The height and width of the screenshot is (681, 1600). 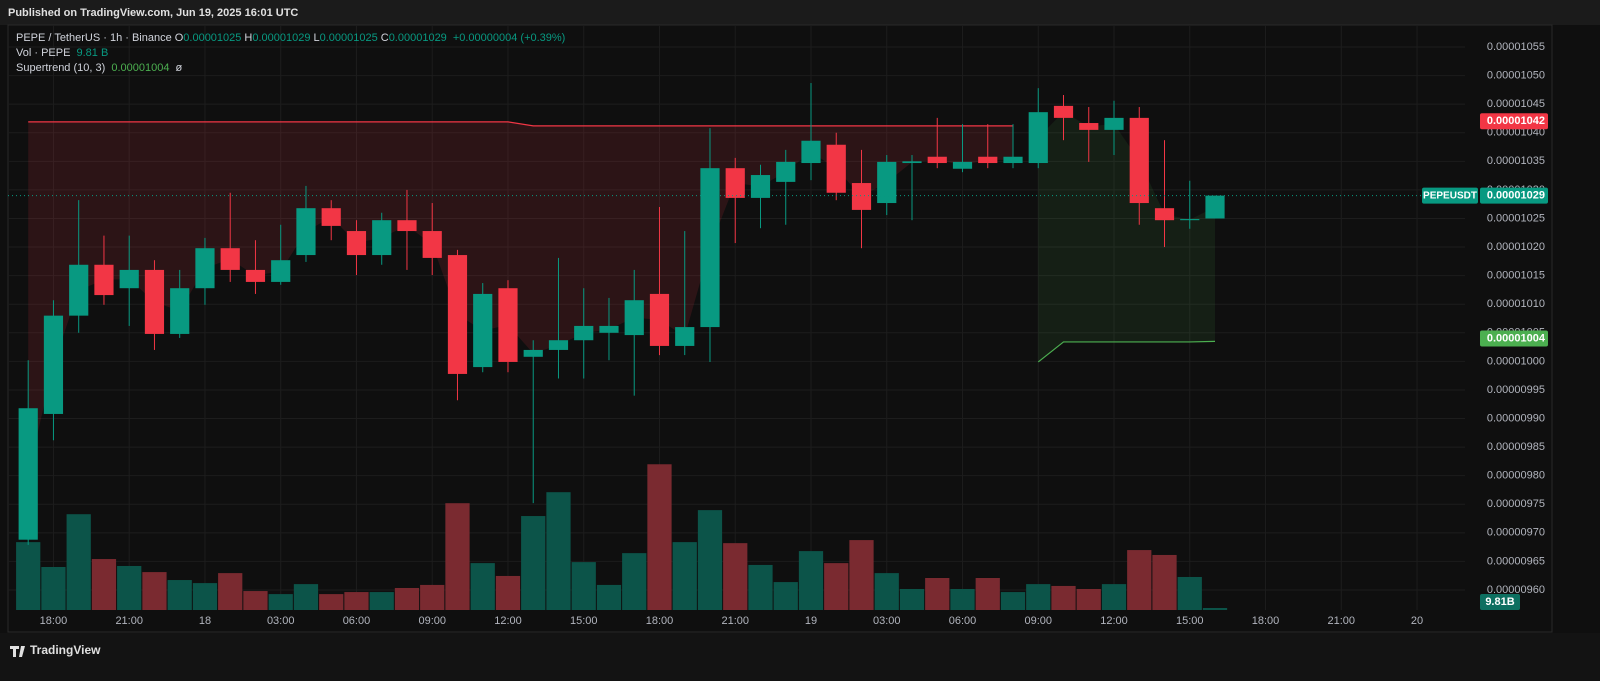 I want to click on x-tick-label: 18, so click(x=205, y=621).